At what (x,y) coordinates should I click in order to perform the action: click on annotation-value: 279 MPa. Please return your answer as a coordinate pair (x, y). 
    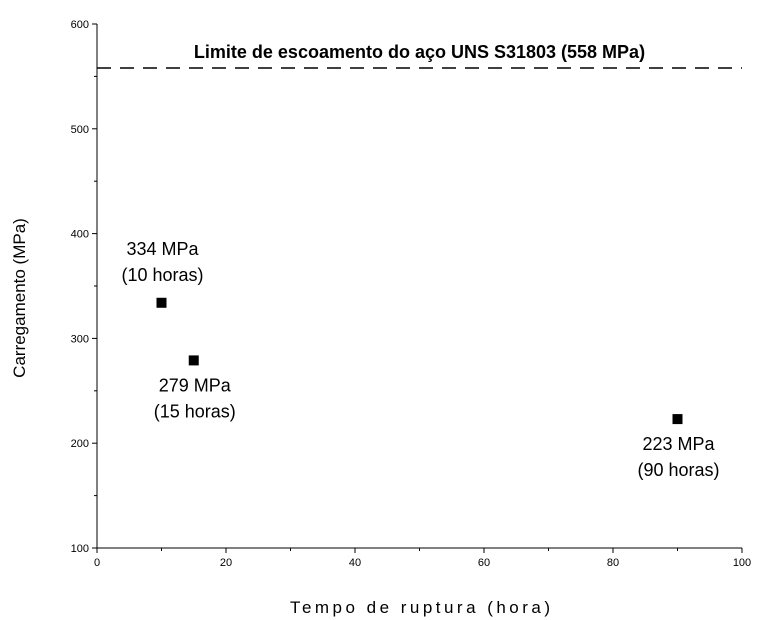
    Looking at the image, I should click on (195, 385).